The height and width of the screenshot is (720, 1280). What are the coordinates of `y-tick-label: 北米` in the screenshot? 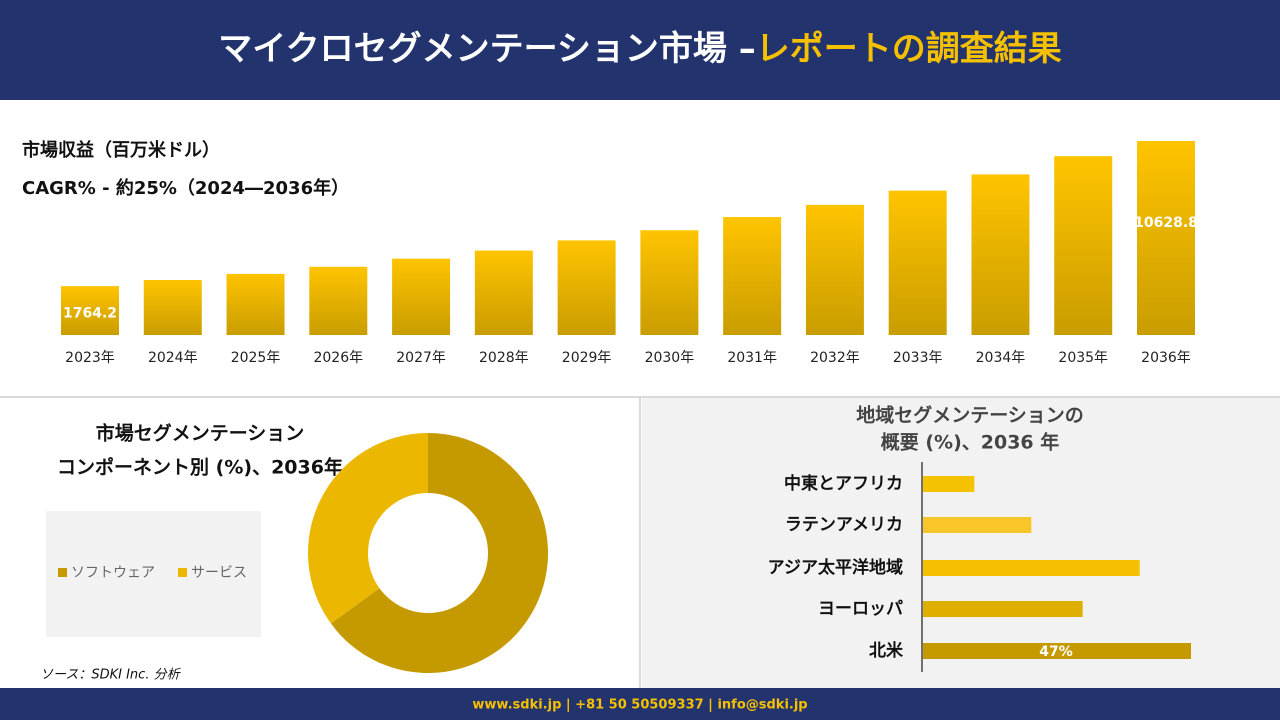 It's located at (886, 650).